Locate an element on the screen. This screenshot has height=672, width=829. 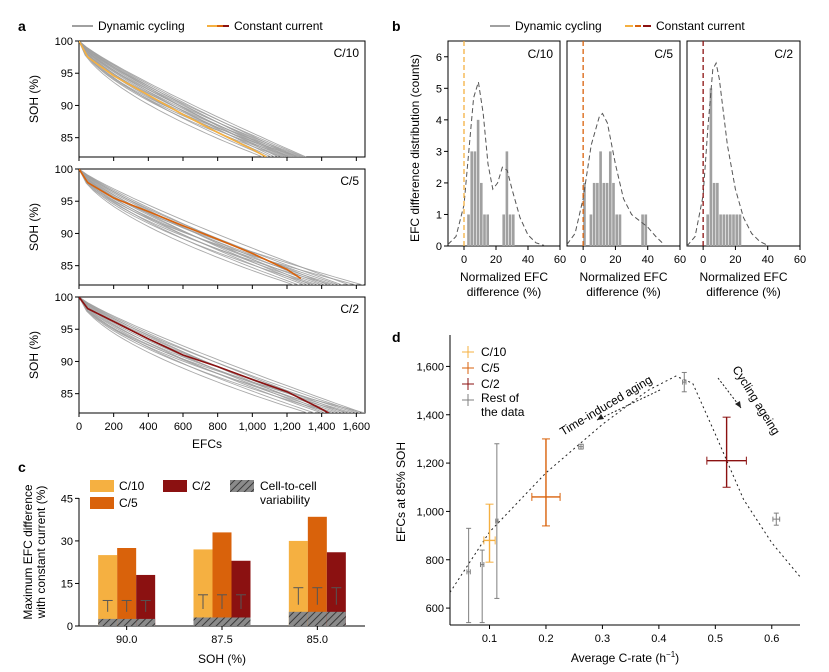
annotation-arrowhead-time is located at coordinates (600, 417).